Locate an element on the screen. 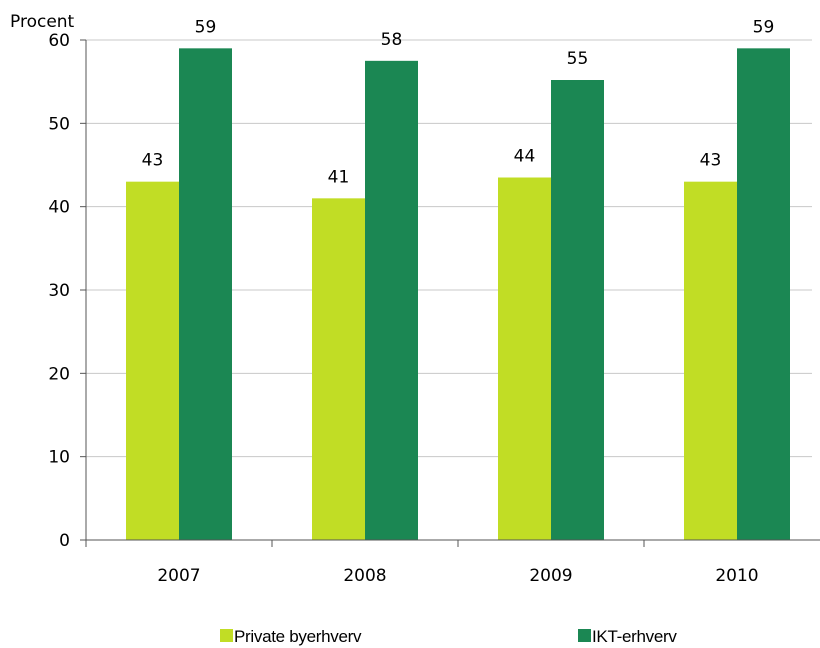  data-label-ikt-2009: 55 is located at coordinates (578, 59).